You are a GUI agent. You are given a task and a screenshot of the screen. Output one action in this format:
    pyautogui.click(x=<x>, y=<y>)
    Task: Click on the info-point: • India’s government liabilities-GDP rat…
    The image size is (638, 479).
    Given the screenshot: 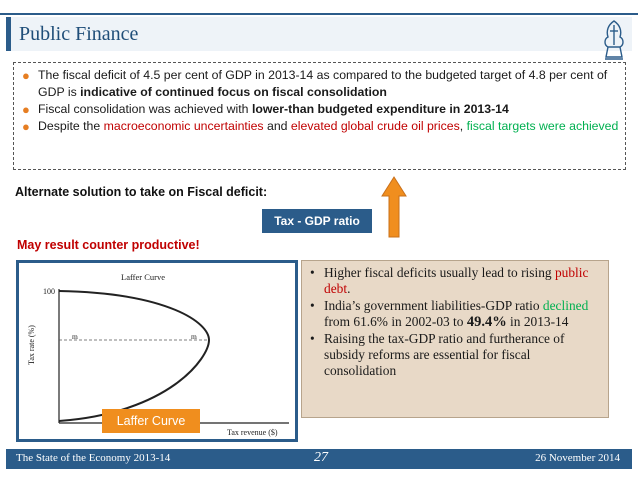 What is the action you would take?
    pyautogui.click(x=457, y=314)
    